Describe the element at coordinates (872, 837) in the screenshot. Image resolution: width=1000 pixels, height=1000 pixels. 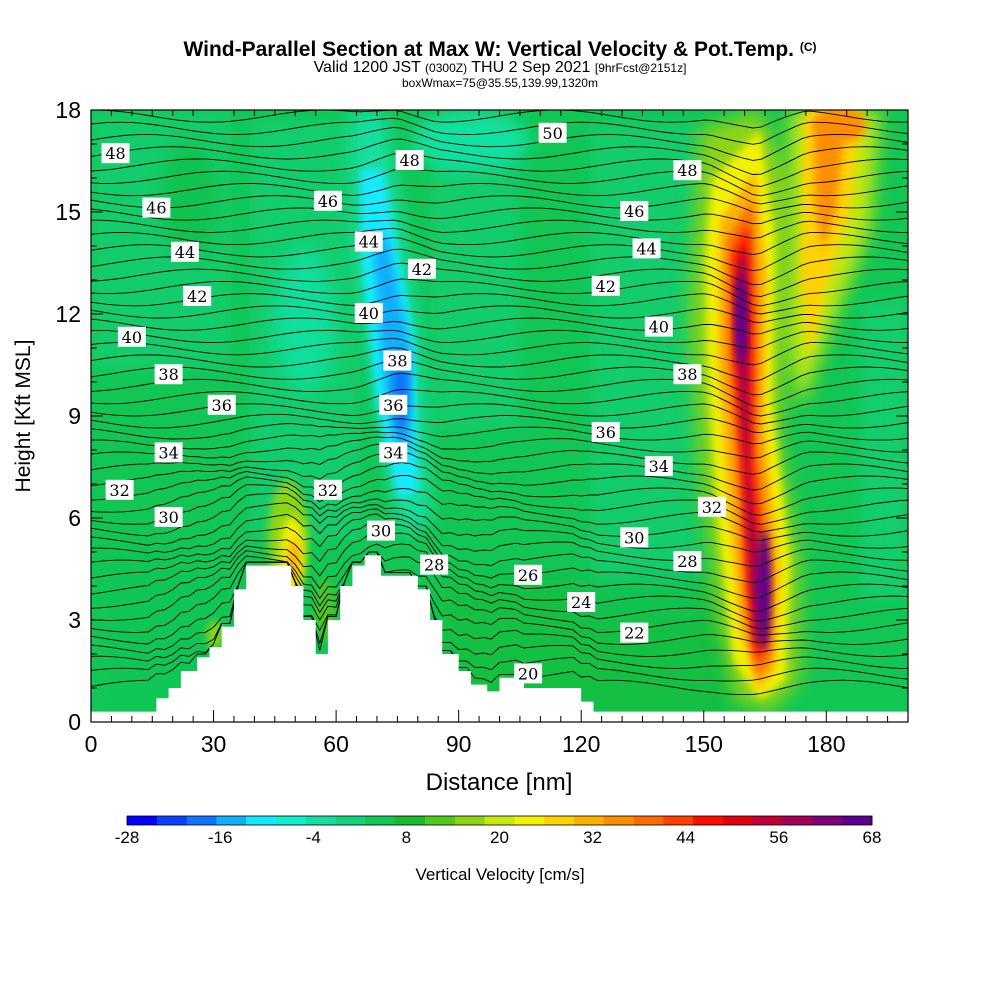
I see `colorbar-tick-label: 68` at that location.